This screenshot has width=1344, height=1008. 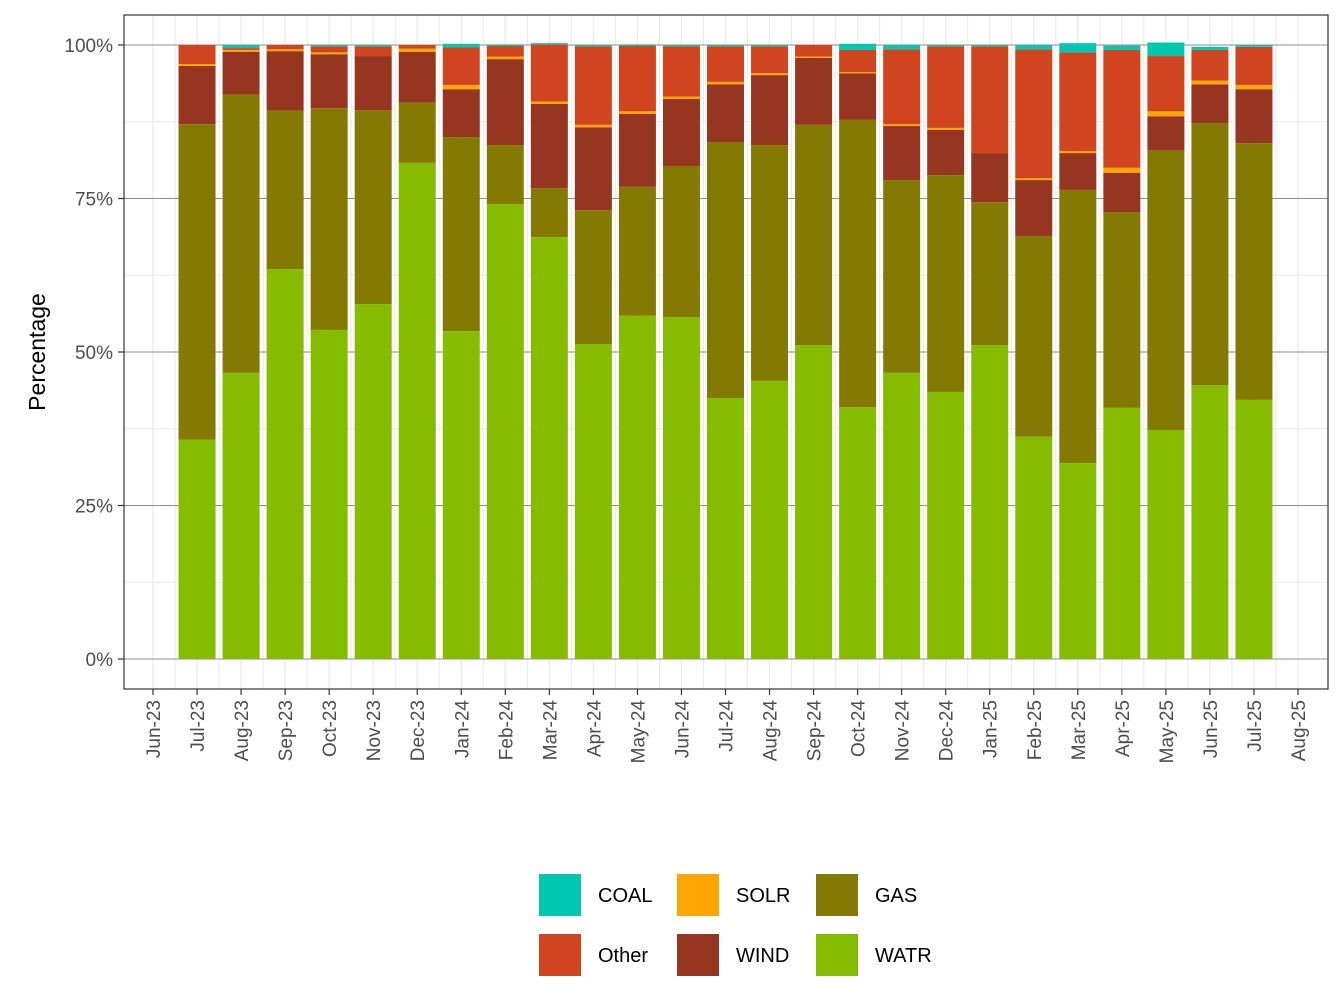 What do you see at coordinates (94, 200) in the screenshot?
I see `y-tick-label: 75%` at bounding box center [94, 200].